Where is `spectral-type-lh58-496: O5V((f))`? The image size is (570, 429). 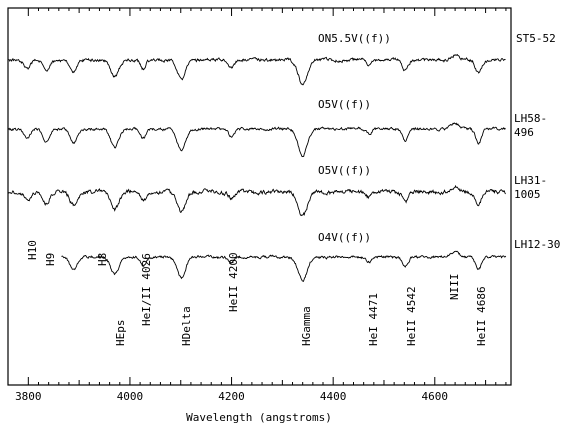
spectral-type-lh58-496: O5V((f)) is located at coordinates (344, 104).